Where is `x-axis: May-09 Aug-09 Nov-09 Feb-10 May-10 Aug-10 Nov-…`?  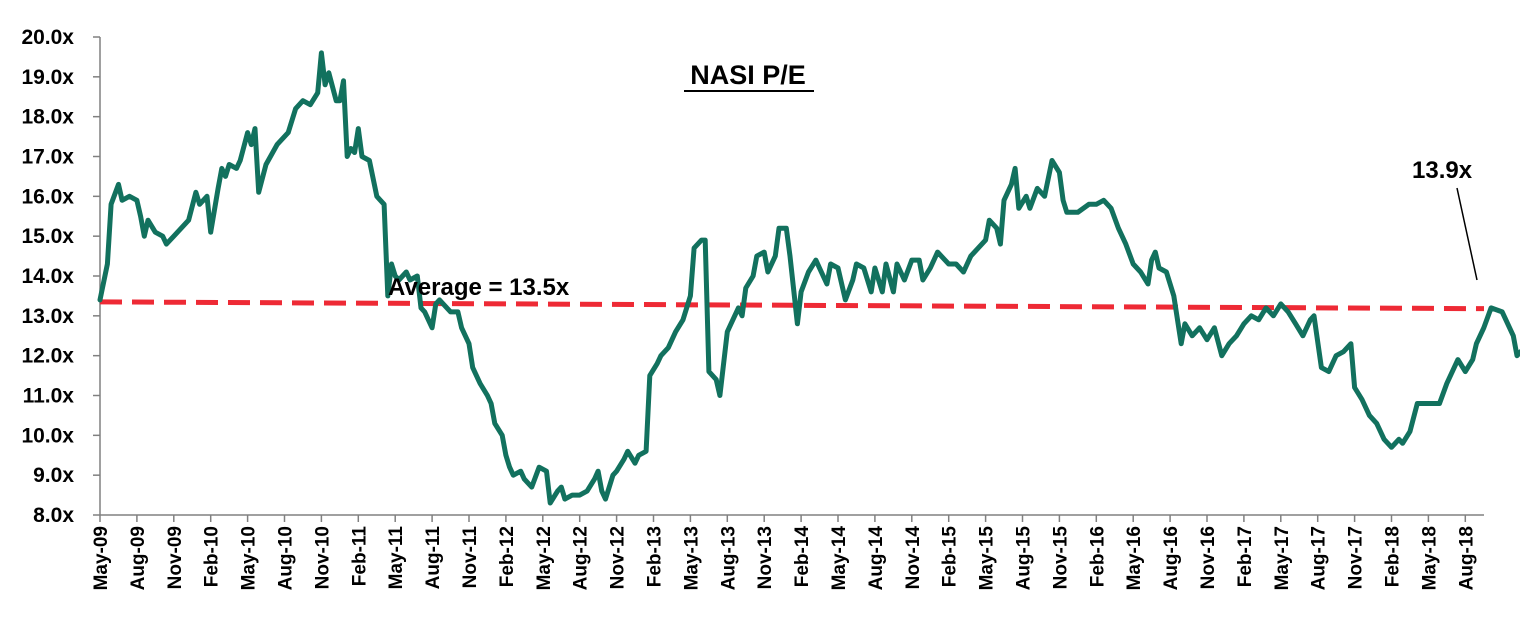 x-axis: May-09 Aug-09 Nov-09 Feb-10 May-10 Aug-10 Nov-… is located at coordinates (787, 552).